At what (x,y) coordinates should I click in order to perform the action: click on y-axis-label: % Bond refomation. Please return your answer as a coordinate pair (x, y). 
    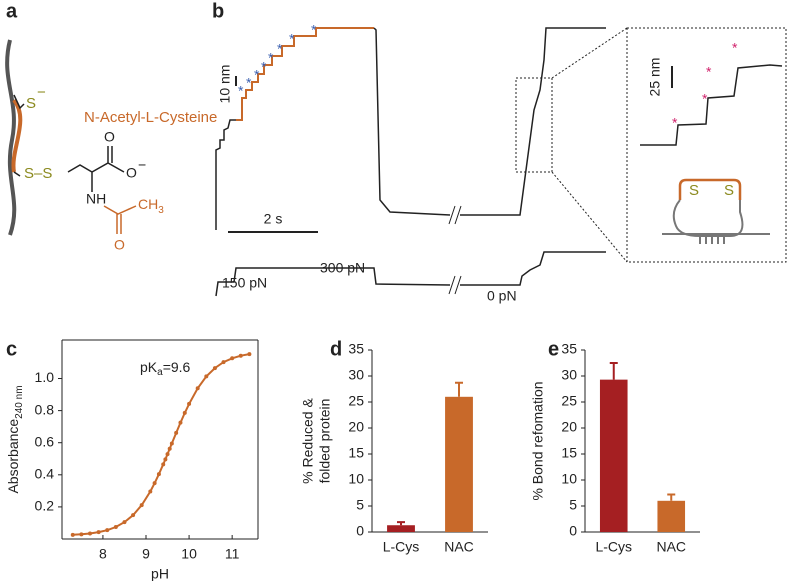
    Looking at the image, I should click on (538, 440).